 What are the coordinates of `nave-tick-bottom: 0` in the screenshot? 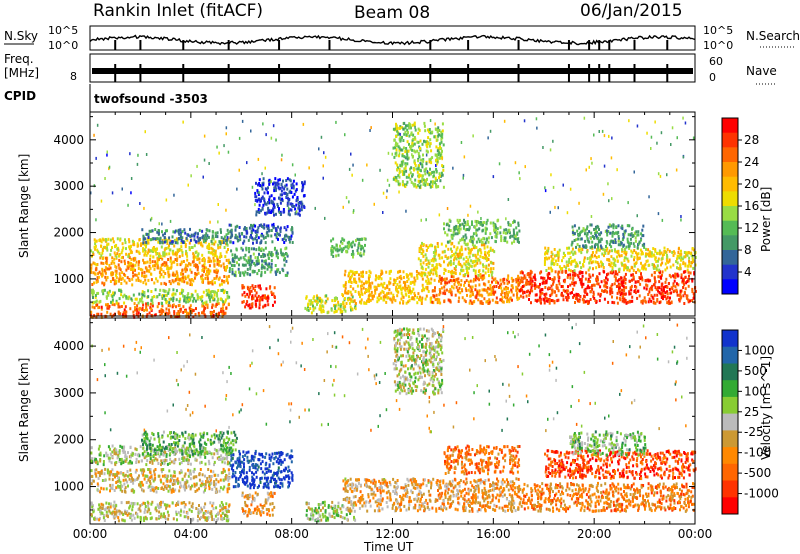 It's located at (712, 77).